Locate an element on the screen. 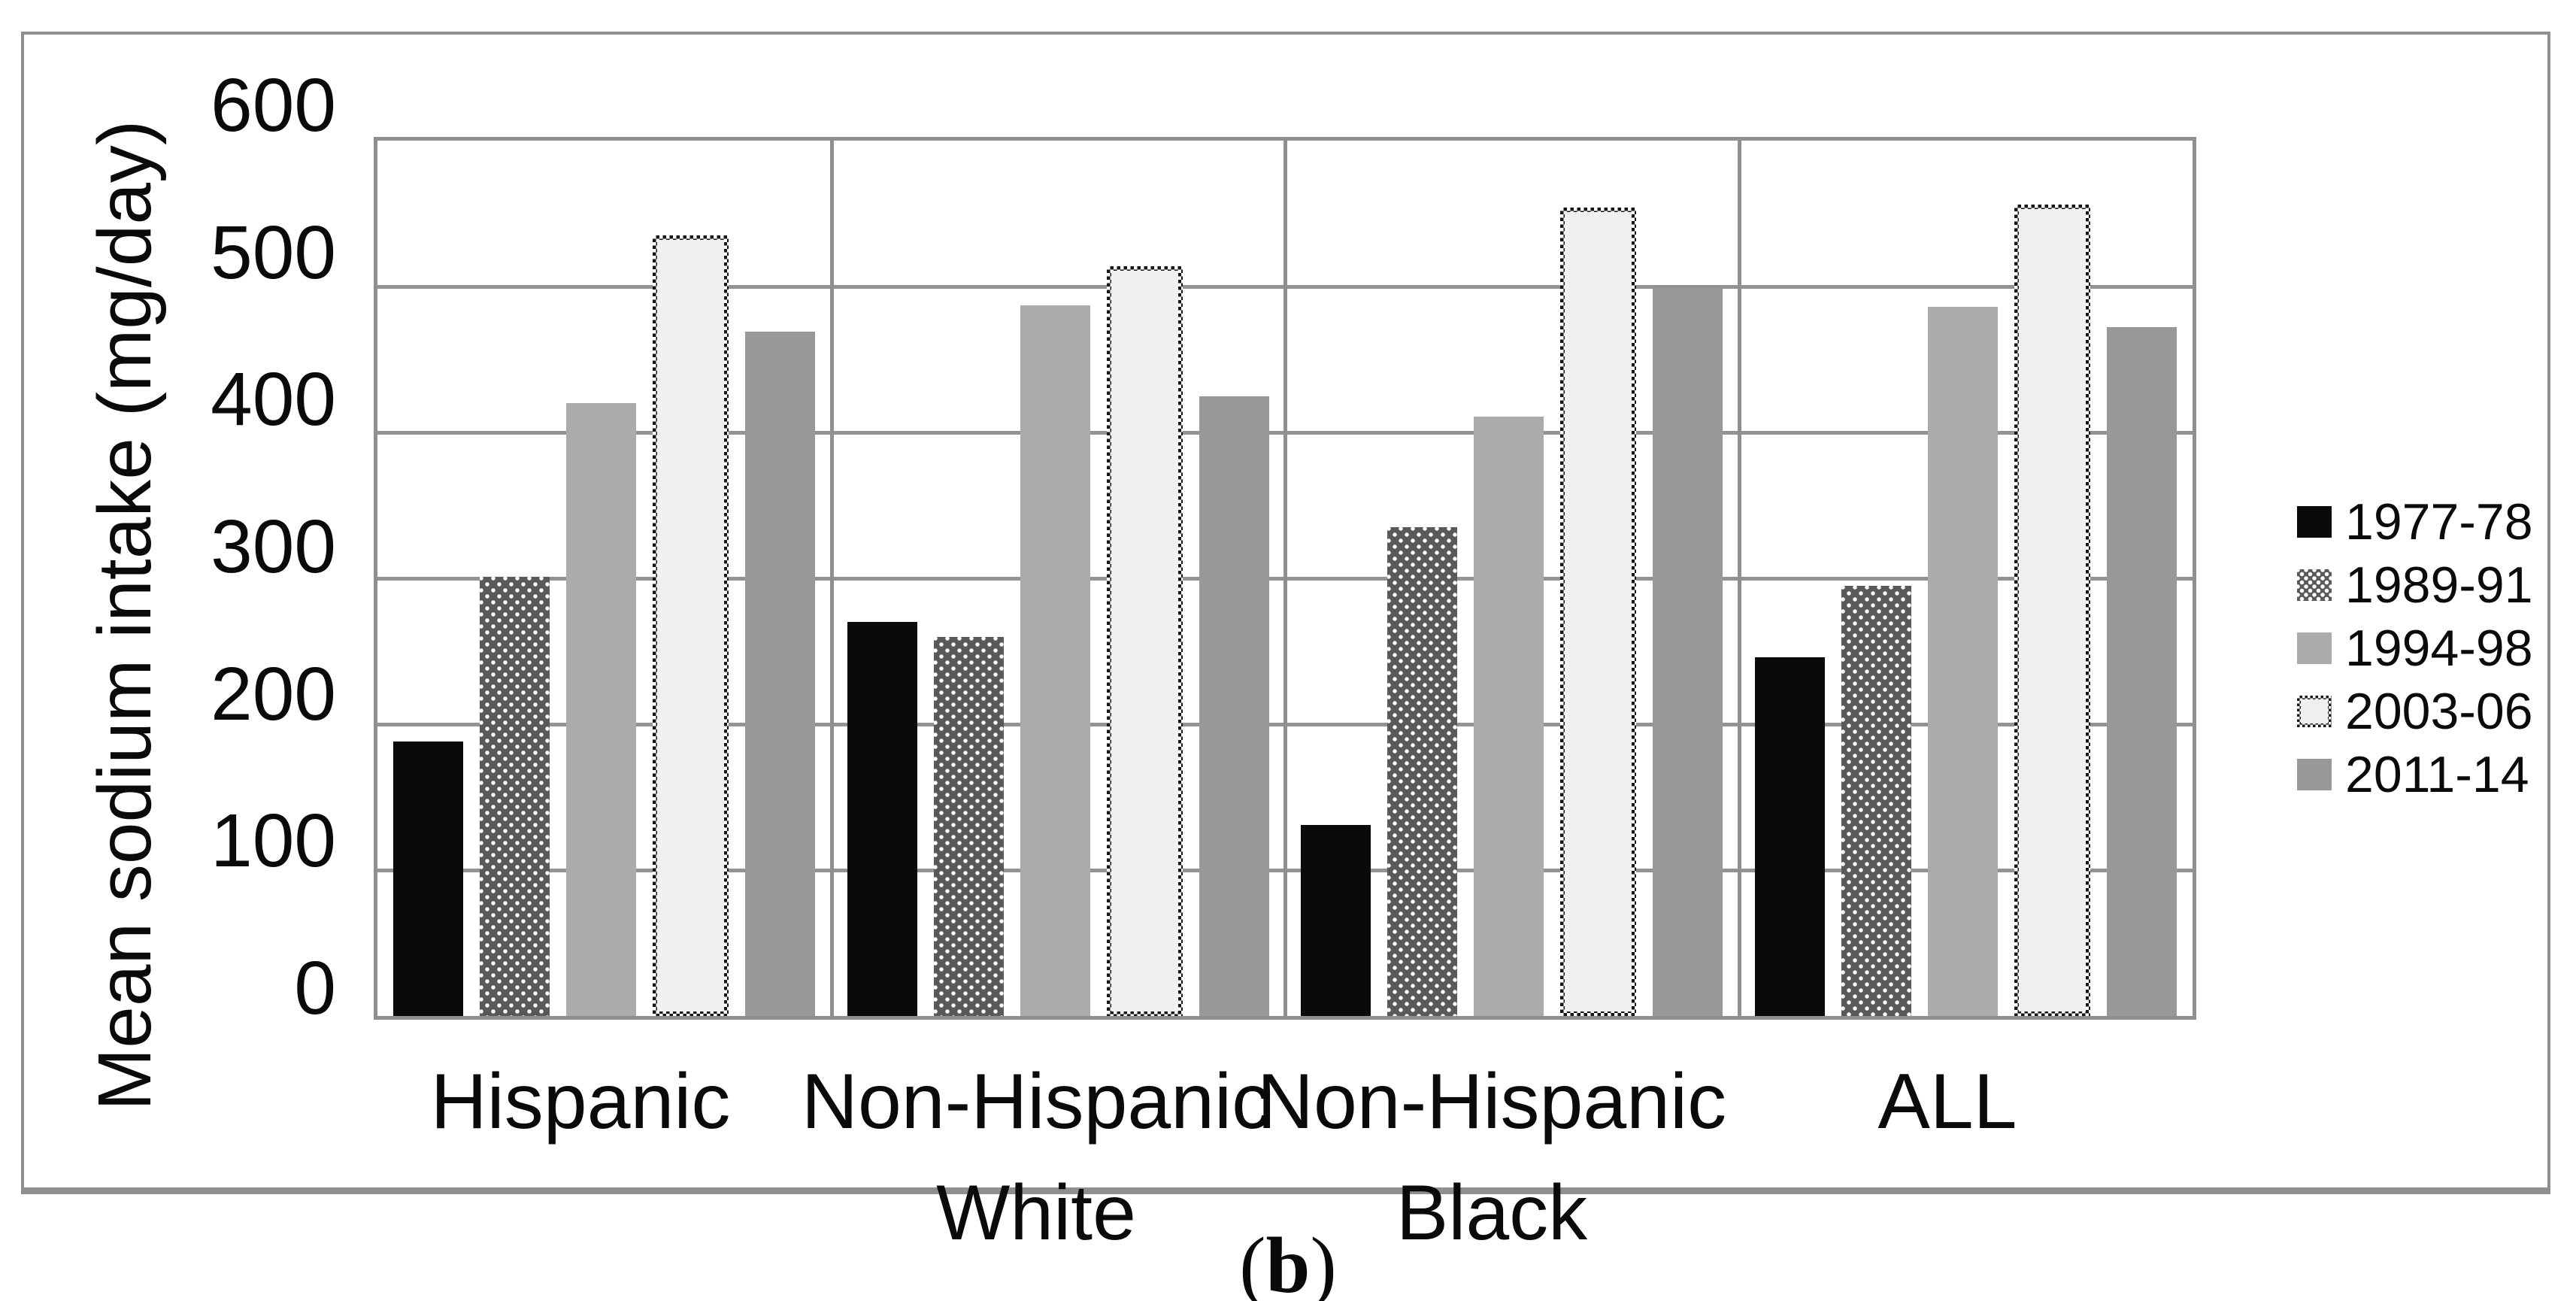  y-tick-label-0: 0 is located at coordinates (315, 988).